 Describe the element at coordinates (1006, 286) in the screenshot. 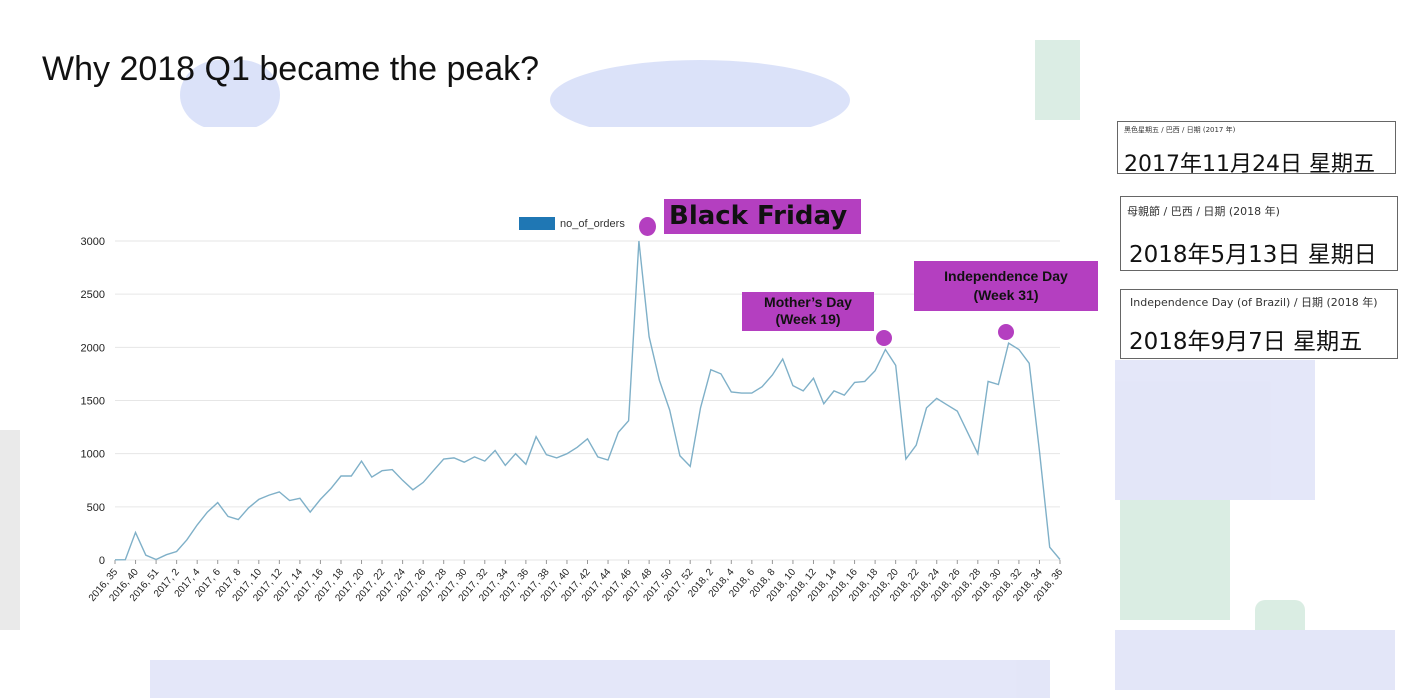

I see `callout-independence-day: Independence Day (Week 31)` at that location.